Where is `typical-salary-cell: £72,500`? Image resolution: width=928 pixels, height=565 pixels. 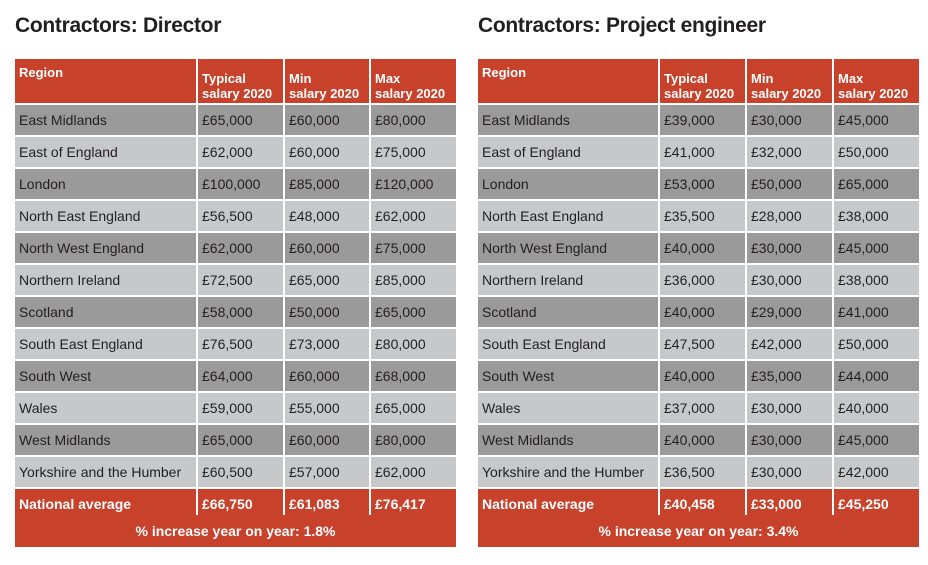 typical-salary-cell: £72,500 is located at coordinates (241, 280).